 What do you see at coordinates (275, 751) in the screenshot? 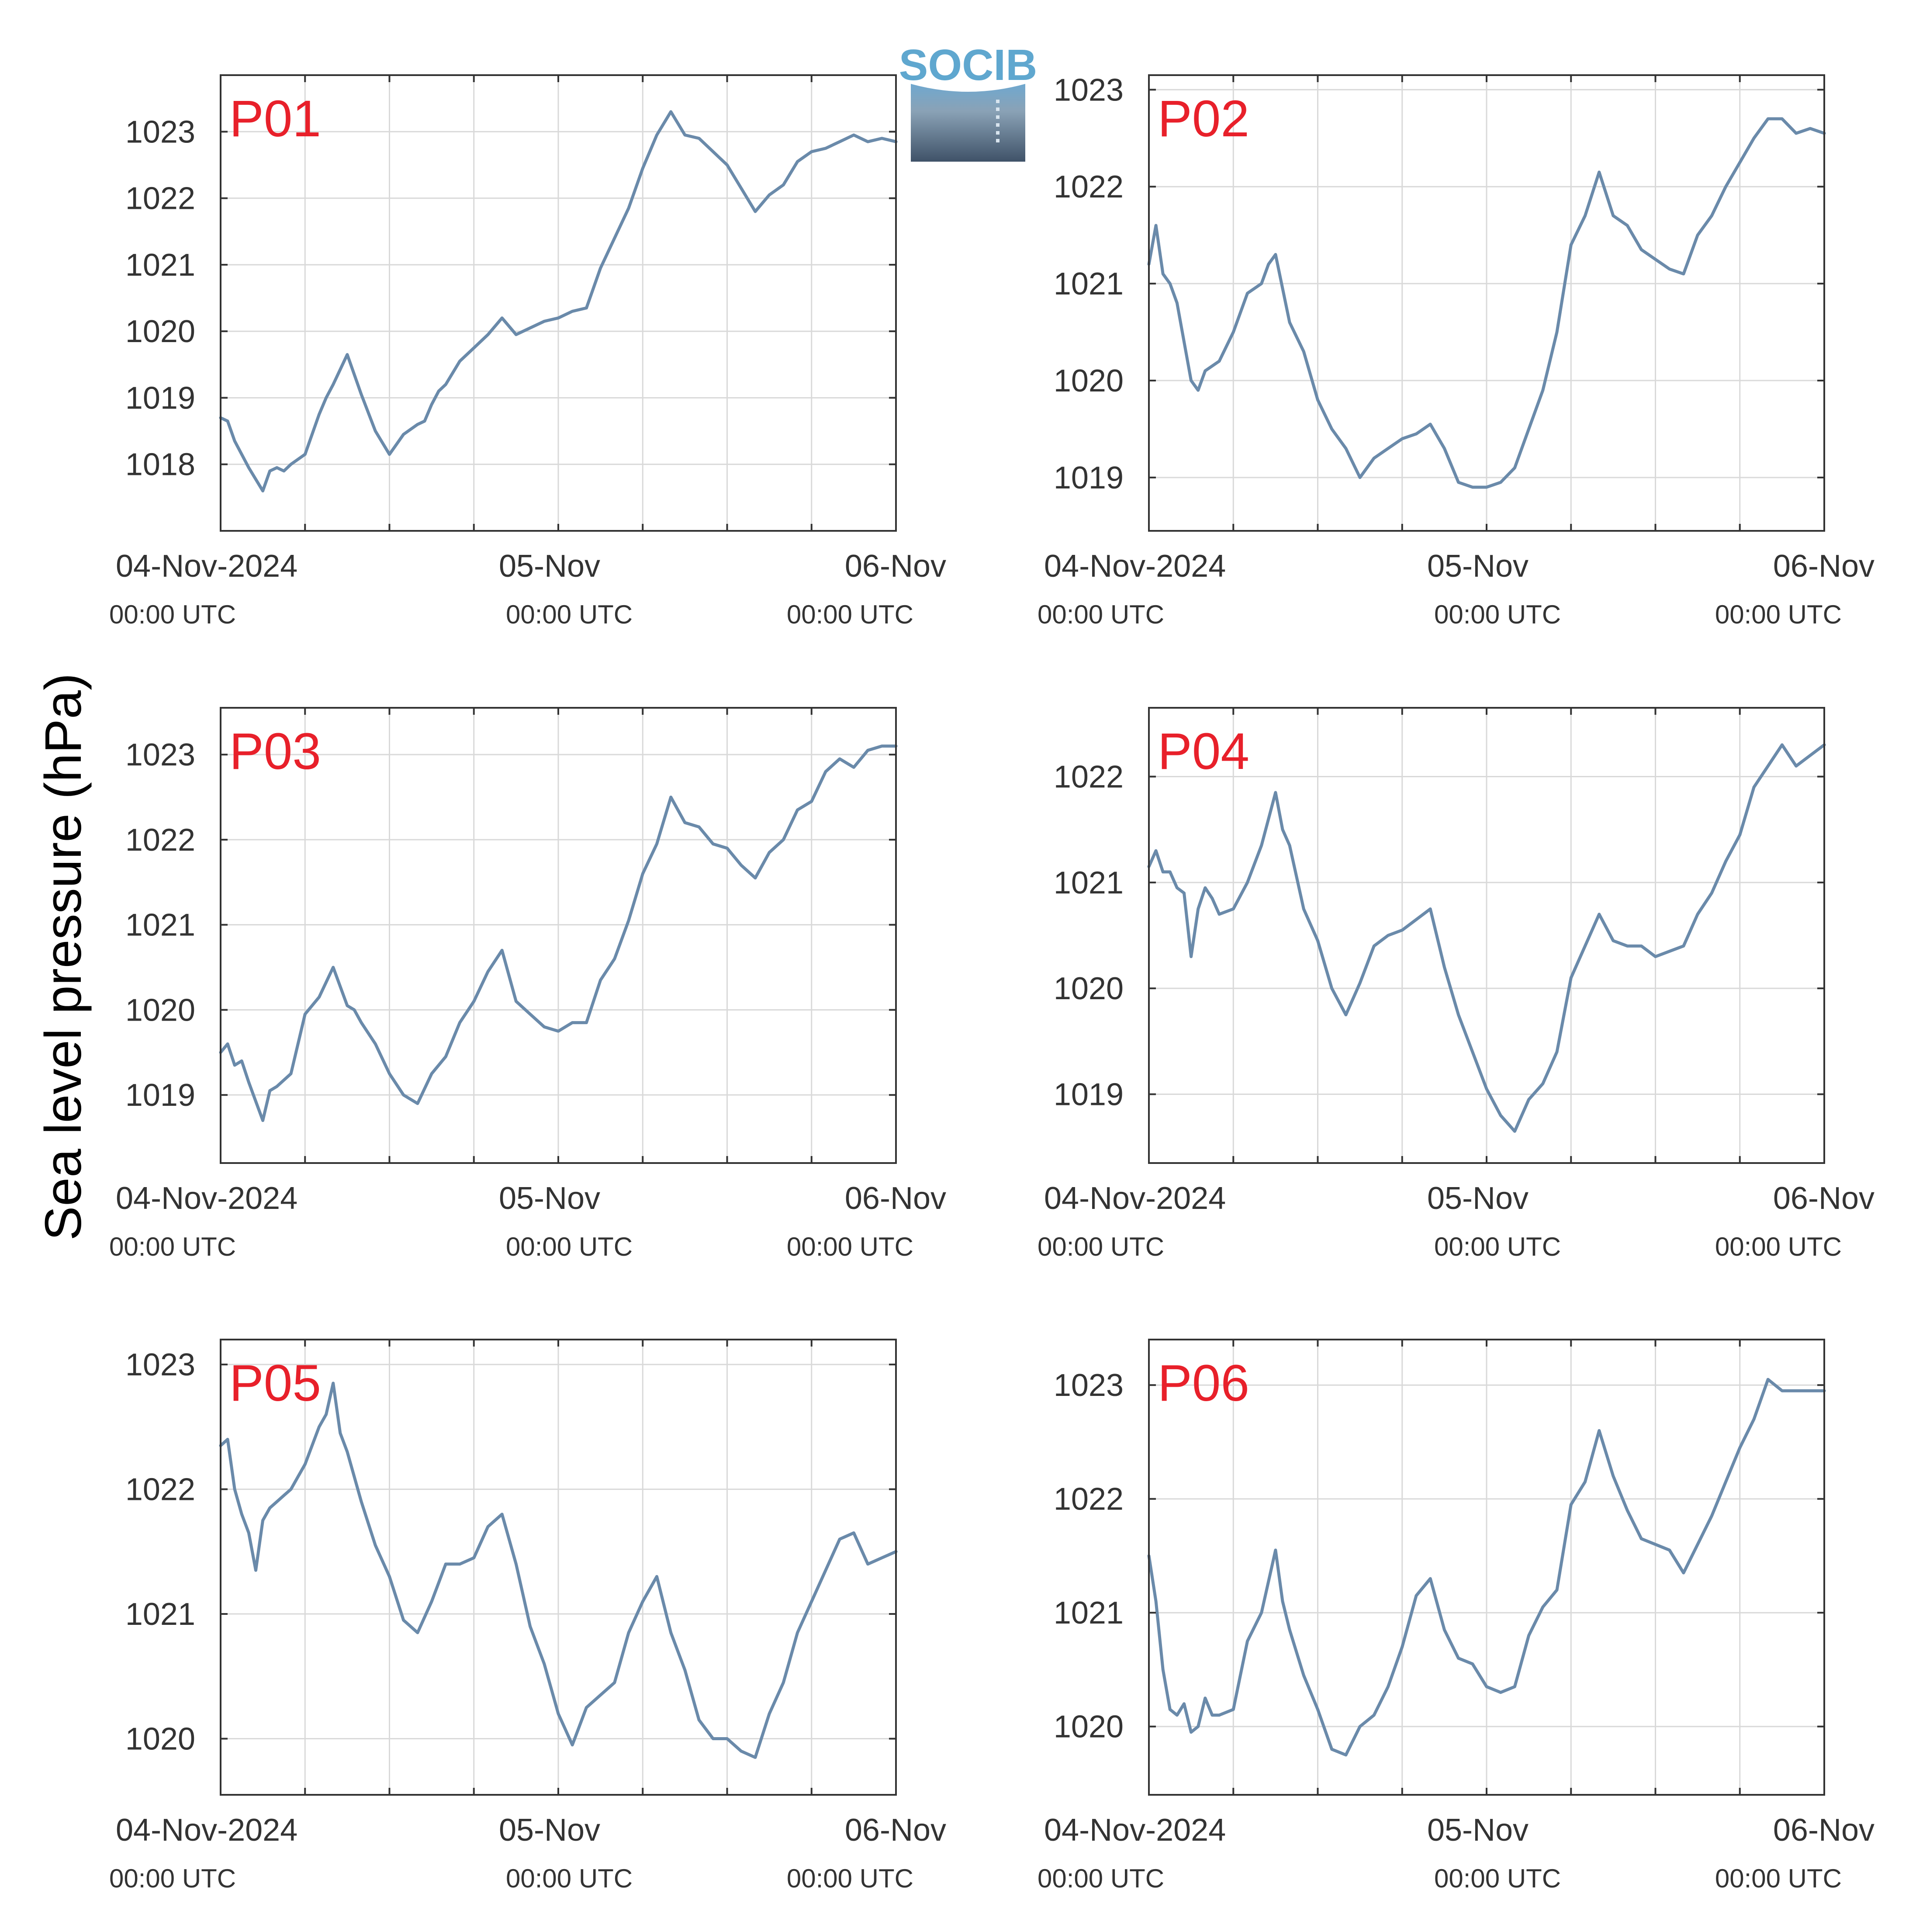
I see `panel-label: P03` at bounding box center [275, 751].